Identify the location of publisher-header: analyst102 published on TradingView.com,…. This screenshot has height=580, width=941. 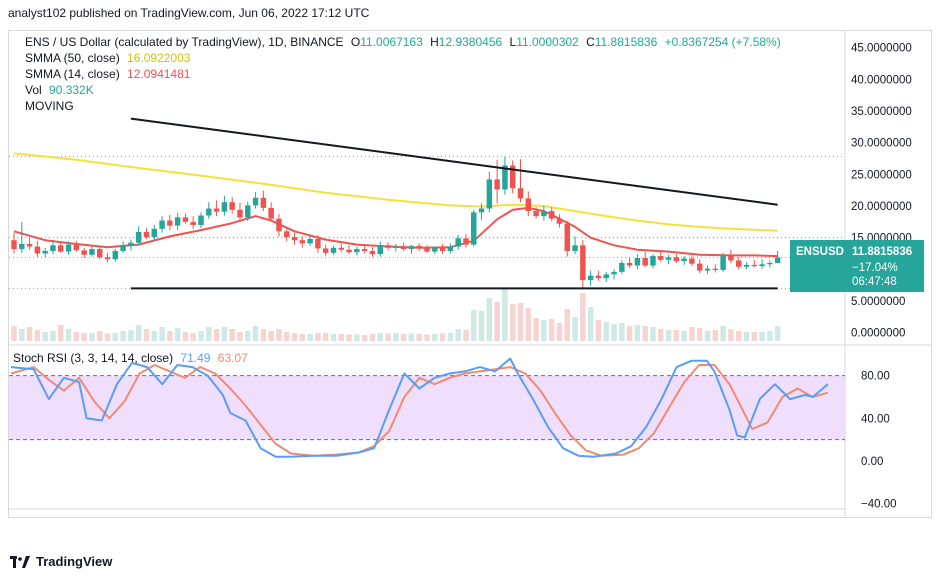
(189, 13).